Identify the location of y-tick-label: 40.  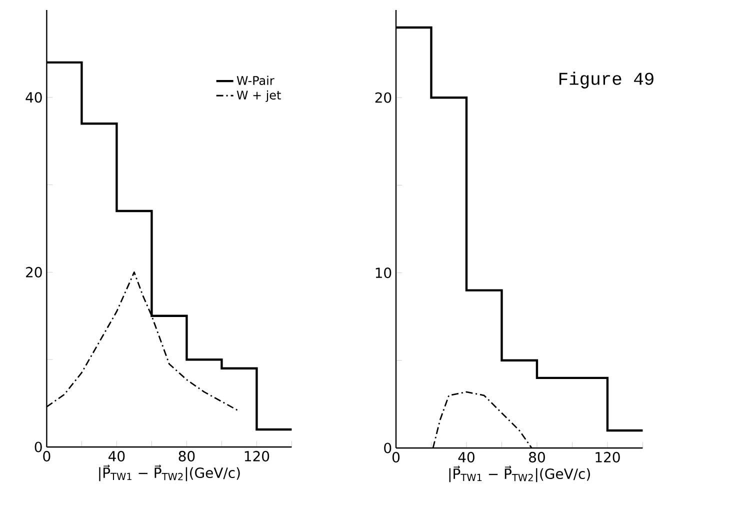
(34, 97).